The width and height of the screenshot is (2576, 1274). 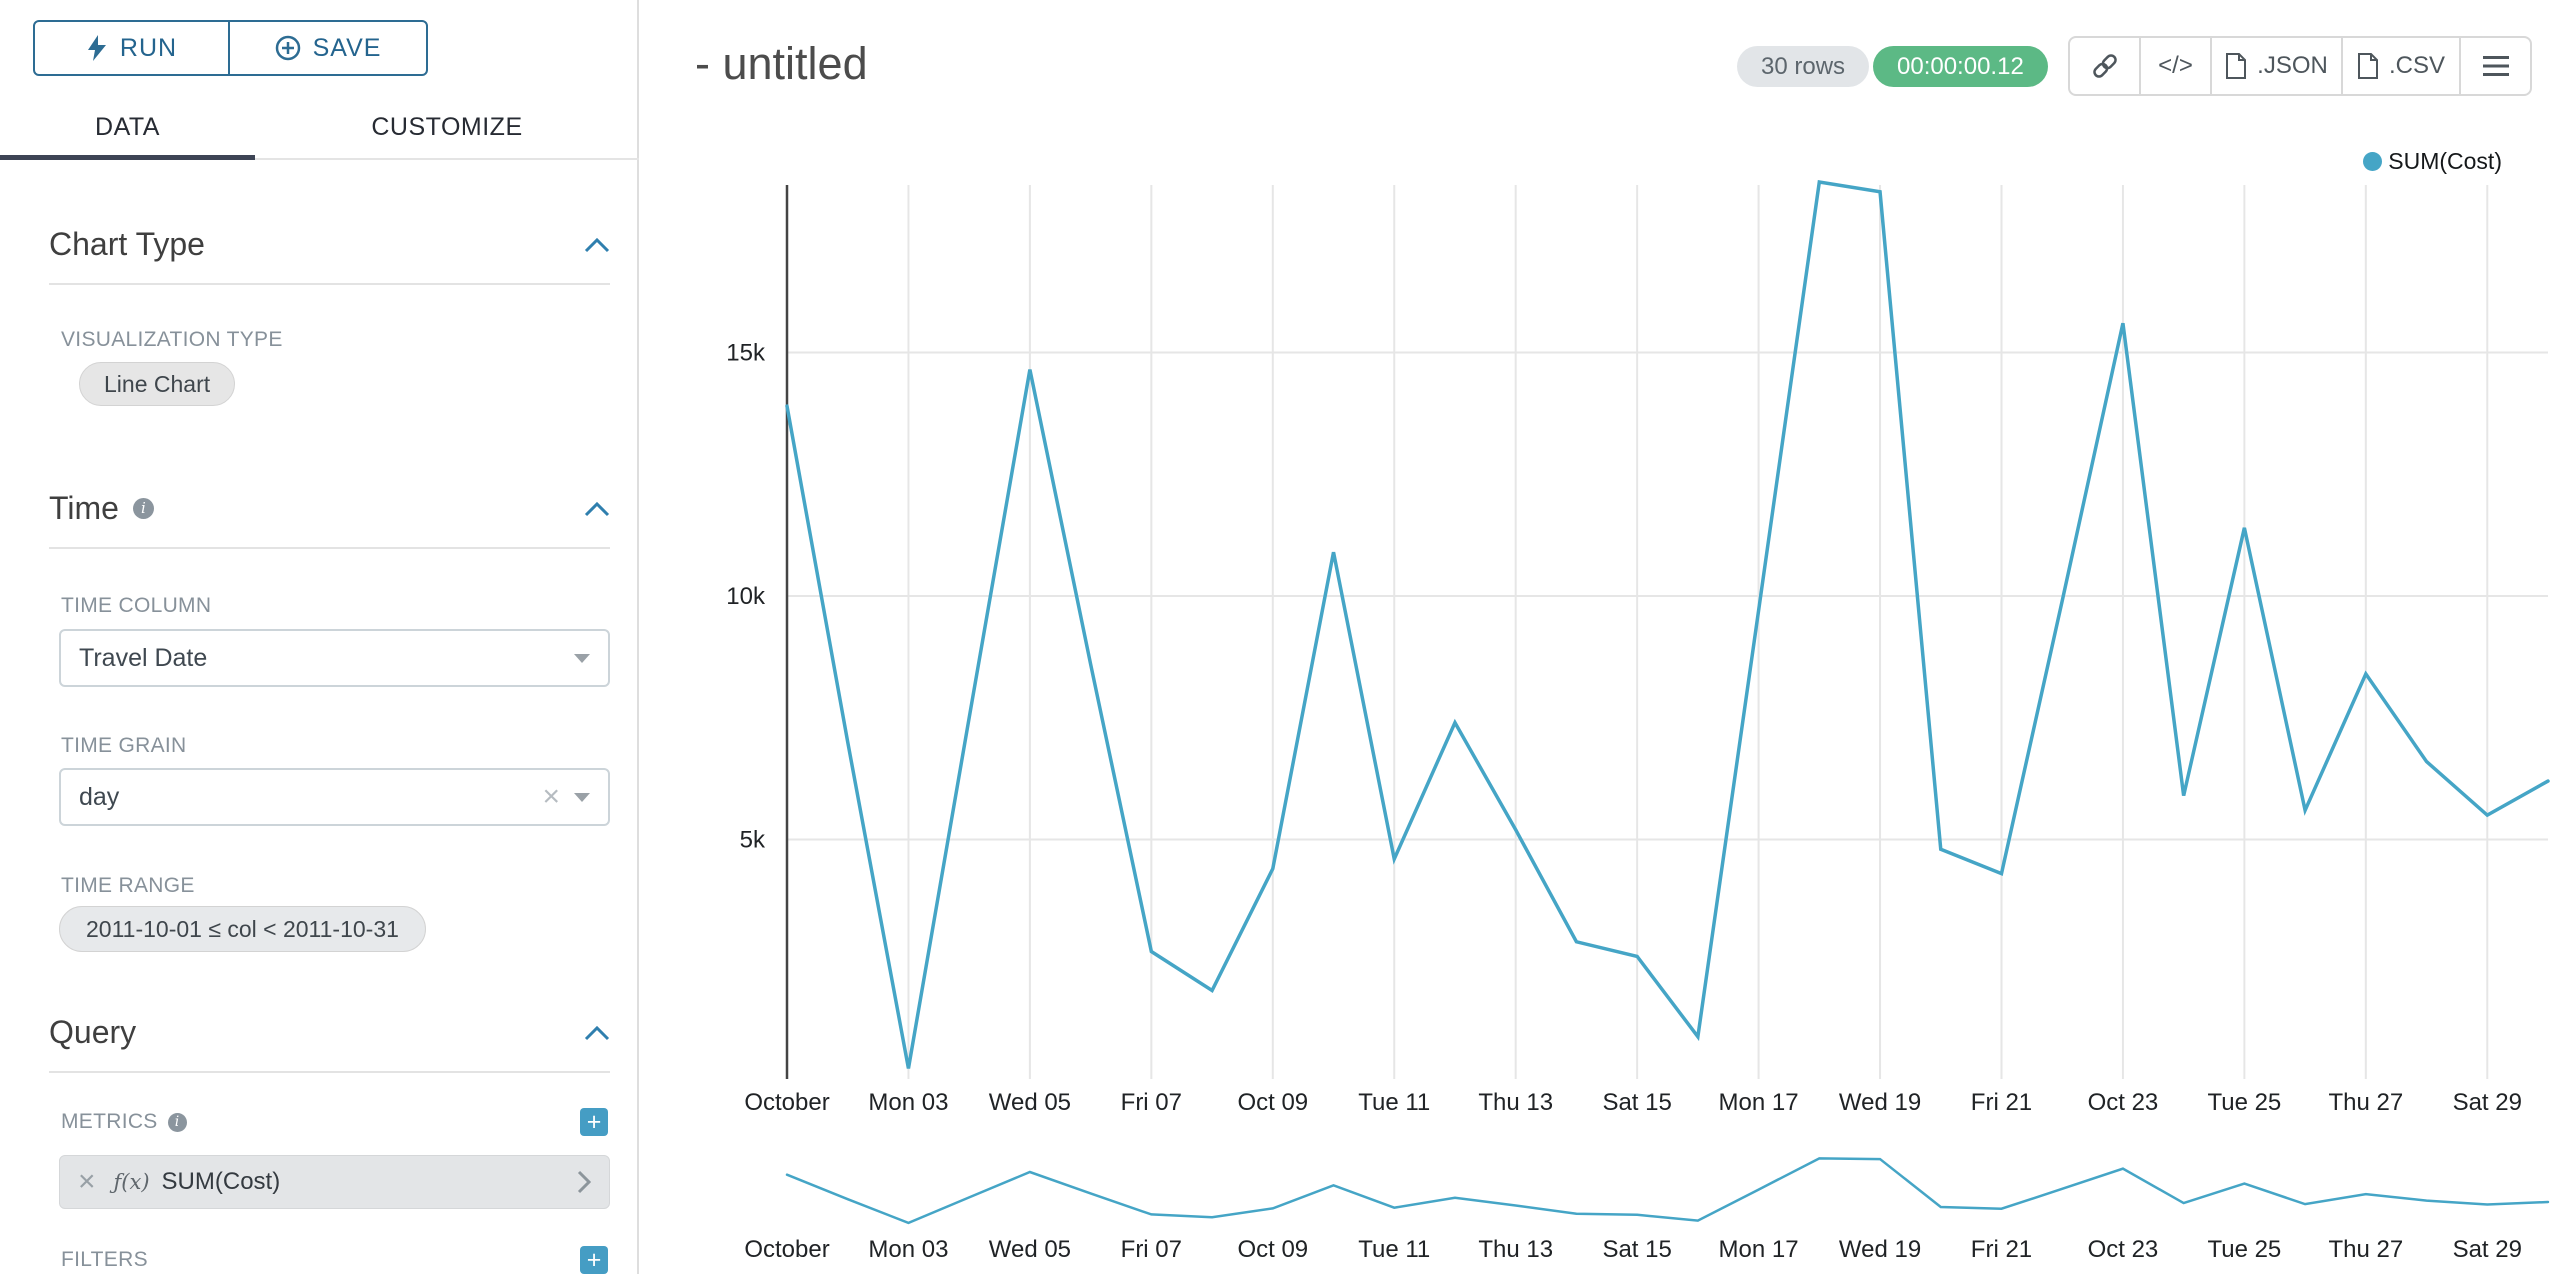 I want to click on share-link-button, so click(x=2104, y=66).